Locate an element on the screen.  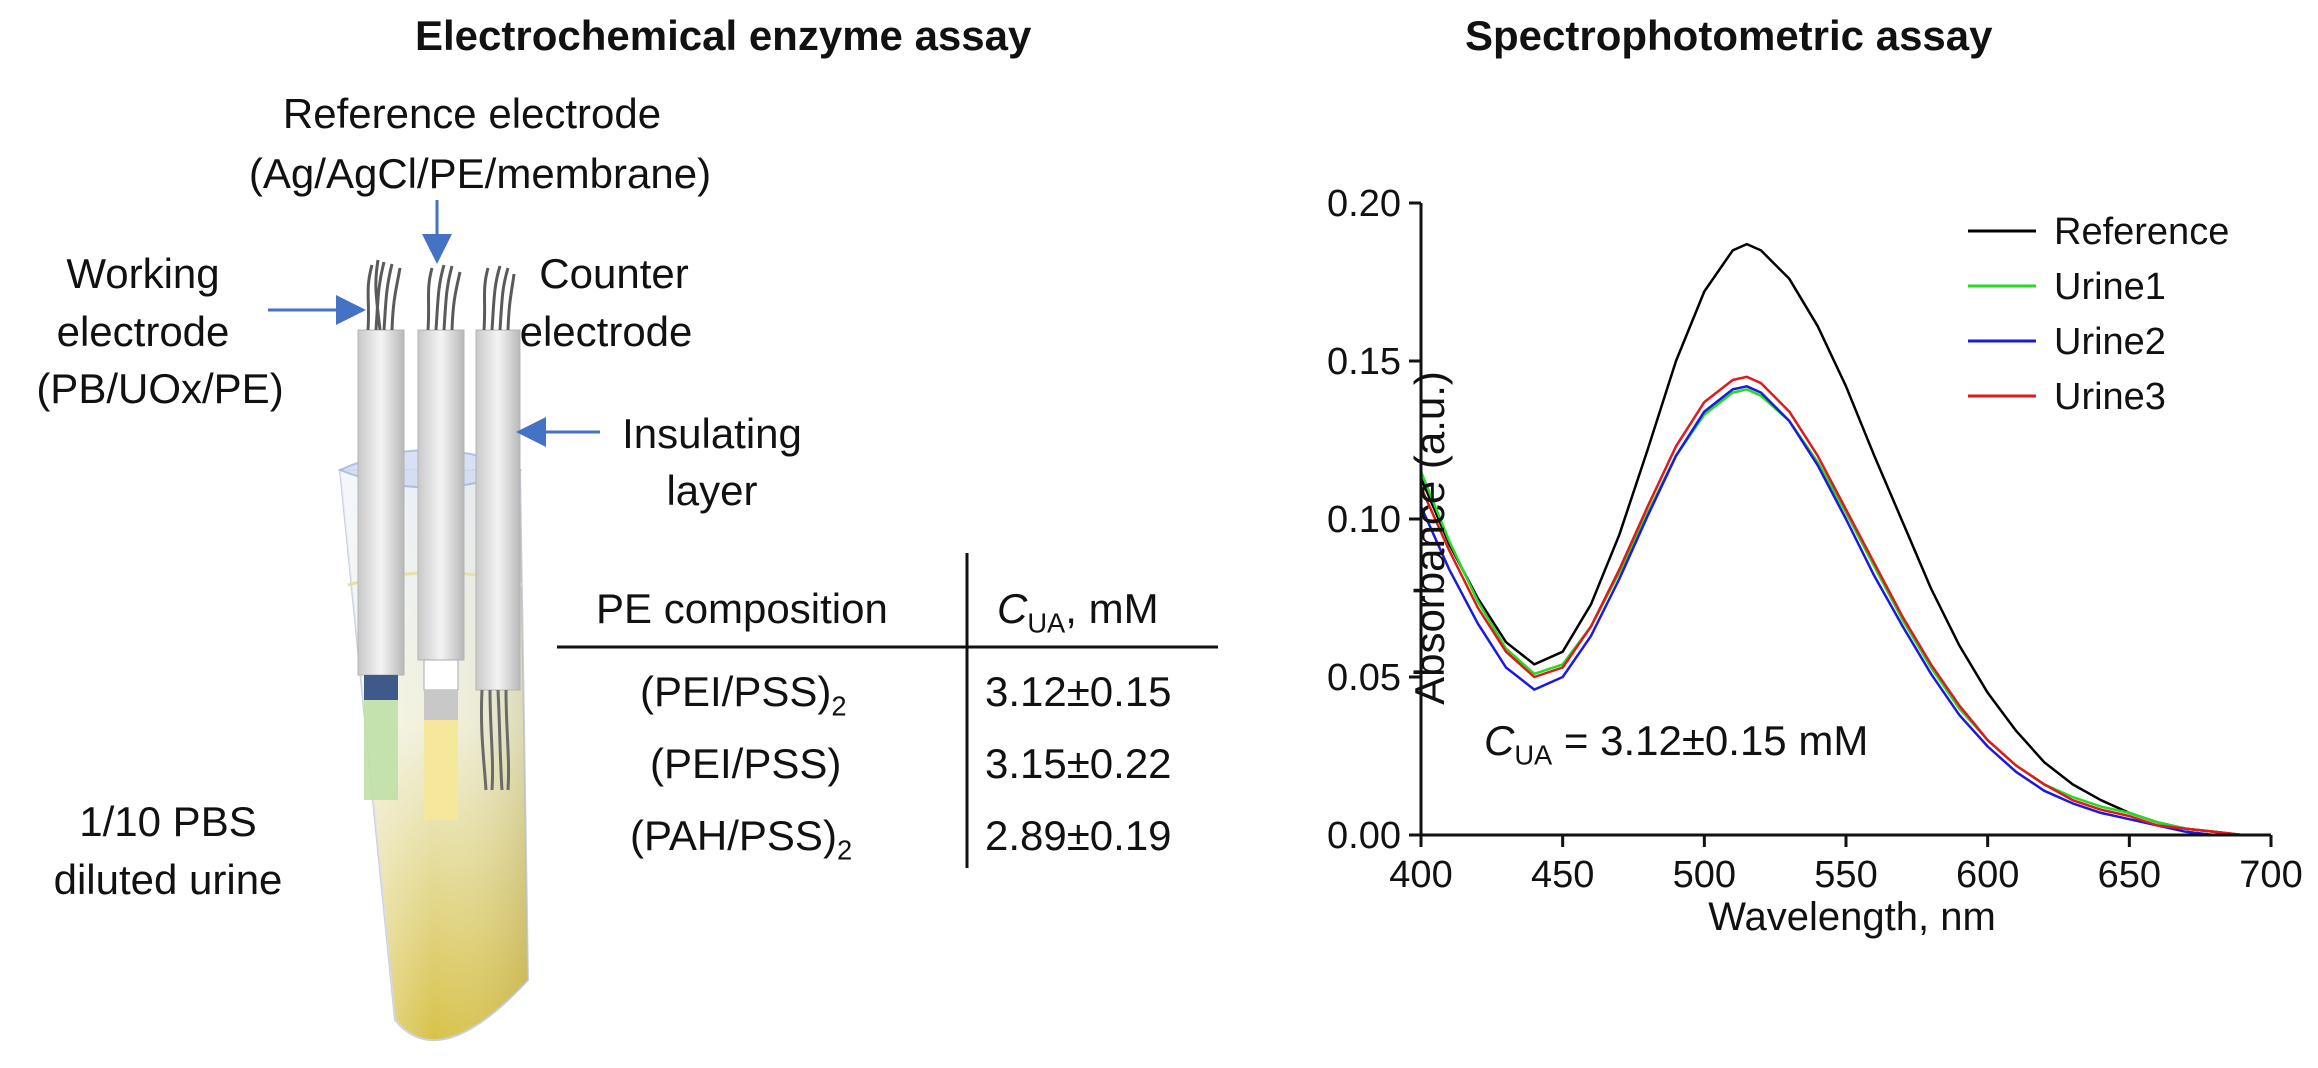
reference-label-line1: Reference electrode is located at coordinates (472, 113).